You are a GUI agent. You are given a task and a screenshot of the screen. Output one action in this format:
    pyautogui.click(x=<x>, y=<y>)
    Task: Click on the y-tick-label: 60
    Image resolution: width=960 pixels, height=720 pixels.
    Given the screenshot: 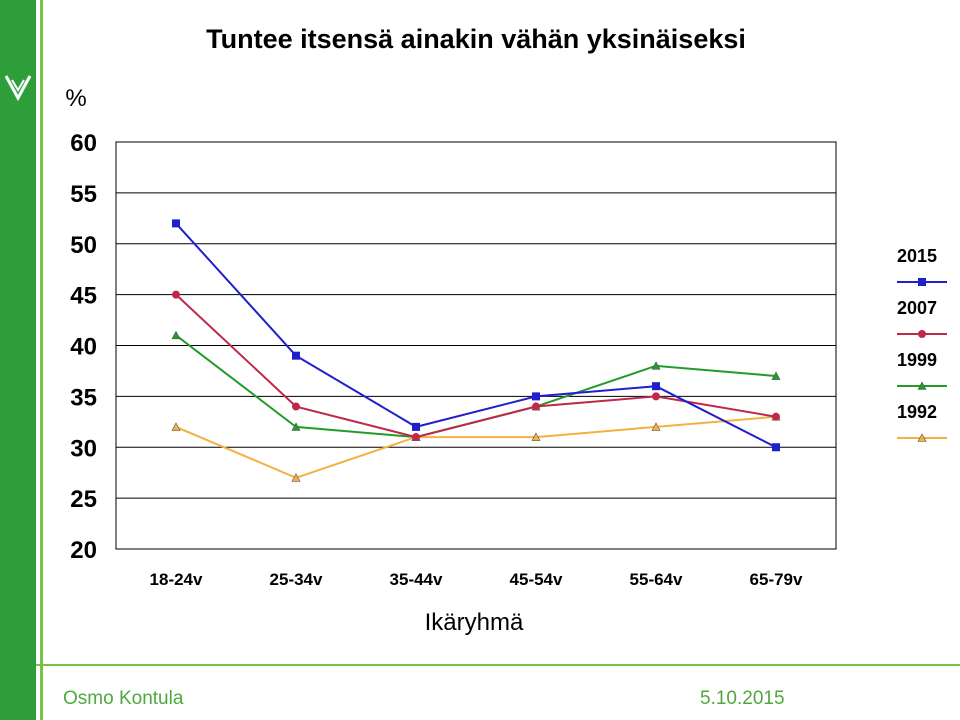 What is the action you would take?
    pyautogui.click(x=83, y=143)
    